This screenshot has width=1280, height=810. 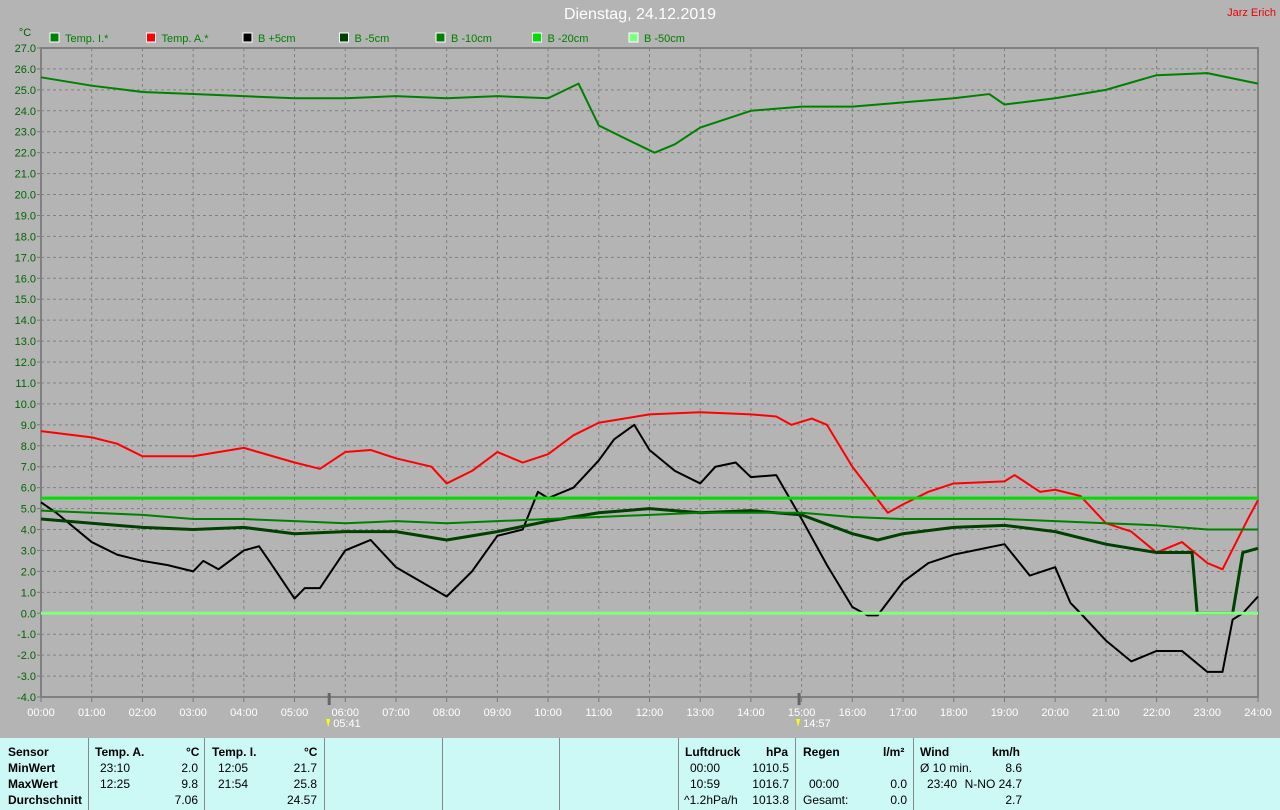 I want to click on x-tick-label: 00:00, so click(x=41, y=713).